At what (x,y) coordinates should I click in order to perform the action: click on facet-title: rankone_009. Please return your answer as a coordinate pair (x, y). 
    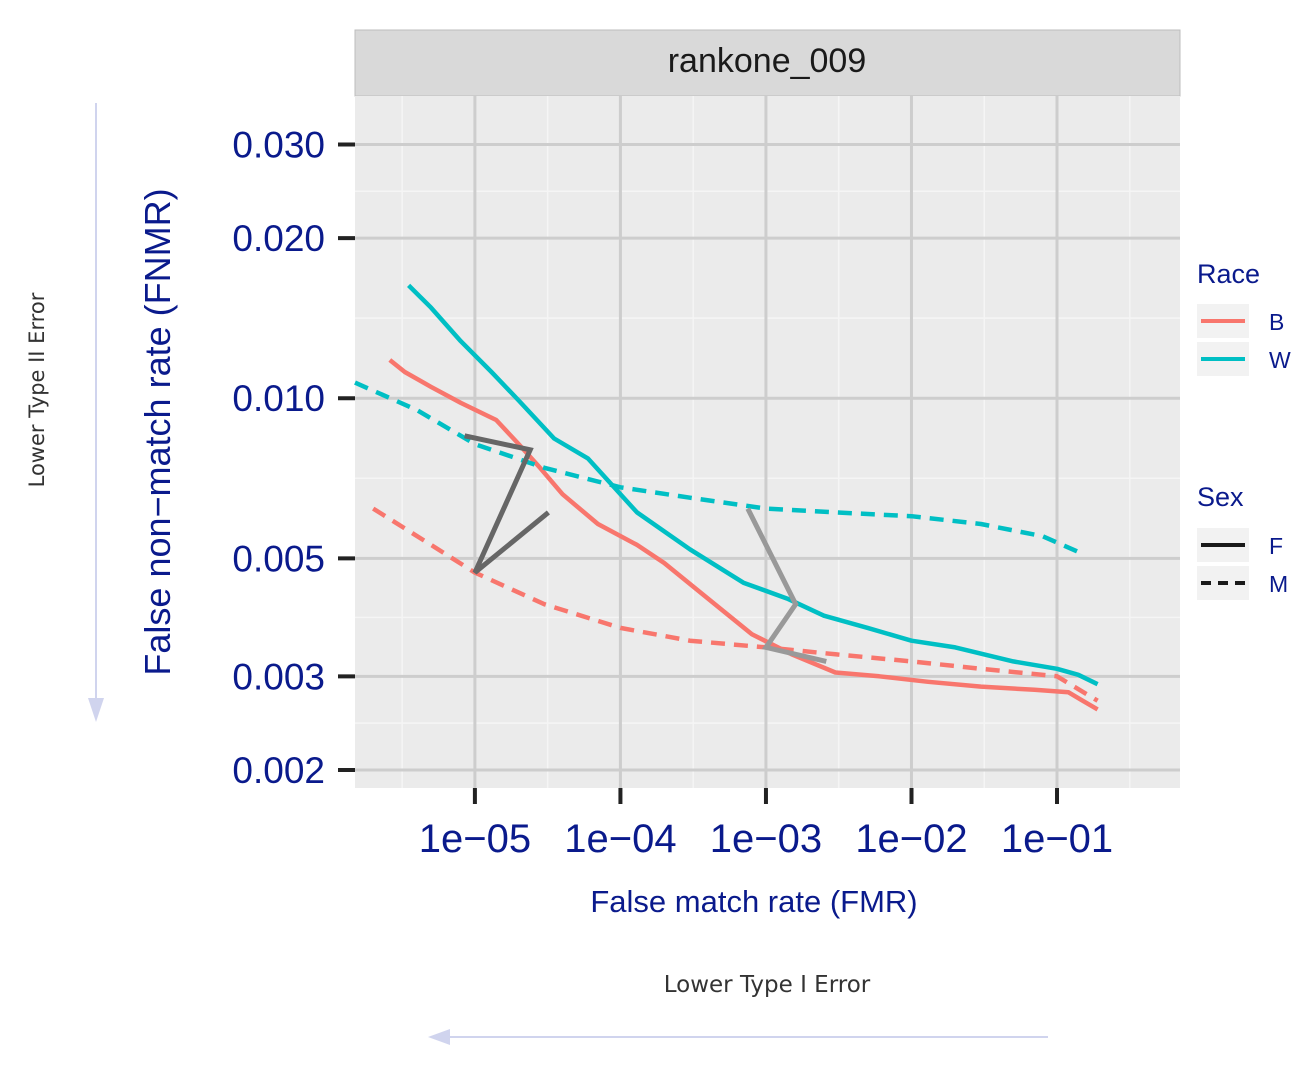
    Looking at the image, I should click on (767, 61).